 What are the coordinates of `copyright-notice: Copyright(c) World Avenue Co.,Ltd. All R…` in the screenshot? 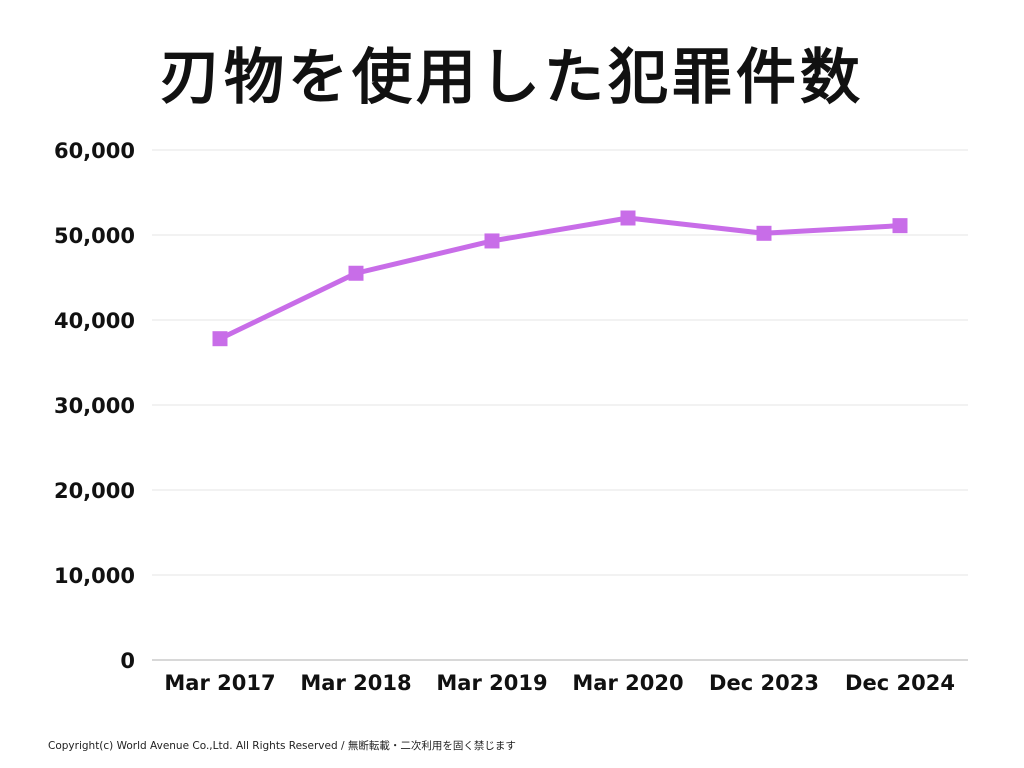 It's located at (282, 746).